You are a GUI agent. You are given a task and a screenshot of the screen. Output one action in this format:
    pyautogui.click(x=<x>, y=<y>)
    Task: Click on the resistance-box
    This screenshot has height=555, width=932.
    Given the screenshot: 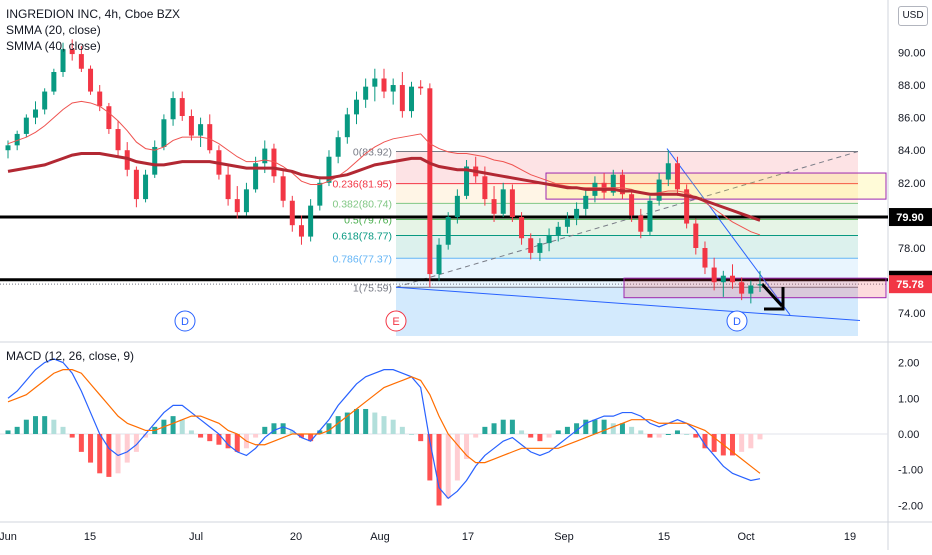 What is the action you would take?
    pyautogui.click(x=716, y=186)
    